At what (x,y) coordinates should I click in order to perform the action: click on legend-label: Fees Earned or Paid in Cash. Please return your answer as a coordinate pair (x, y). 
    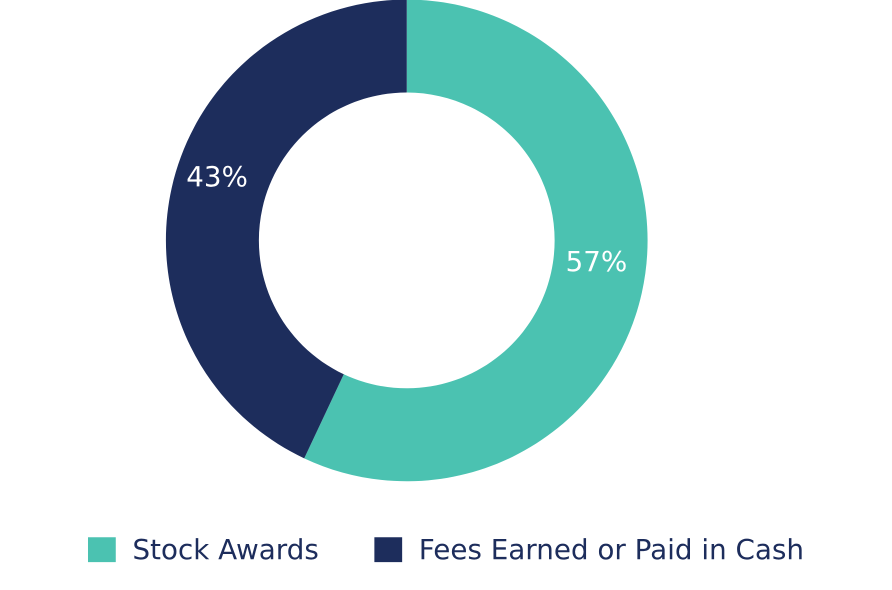
    Looking at the image, I should click on (612, 549).